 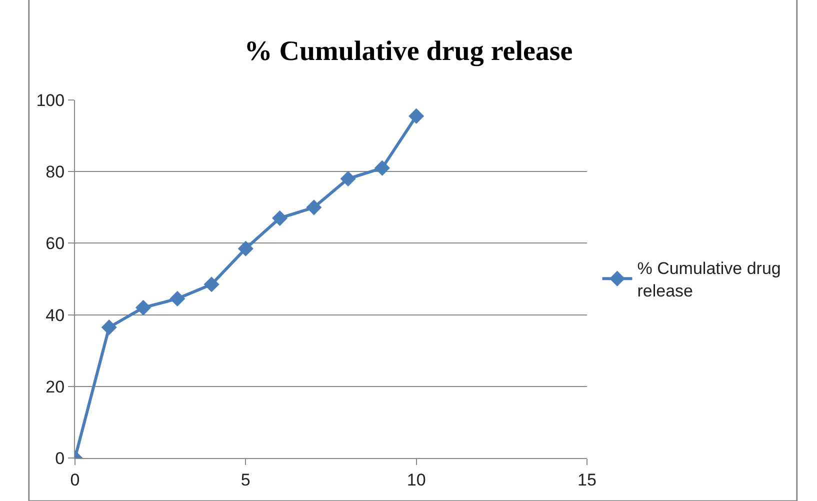 What do you see at coordinates (408, 51) in the screenshot?
I see `chart-title: % Cumulative drug release` at bounding box center [408, 51].